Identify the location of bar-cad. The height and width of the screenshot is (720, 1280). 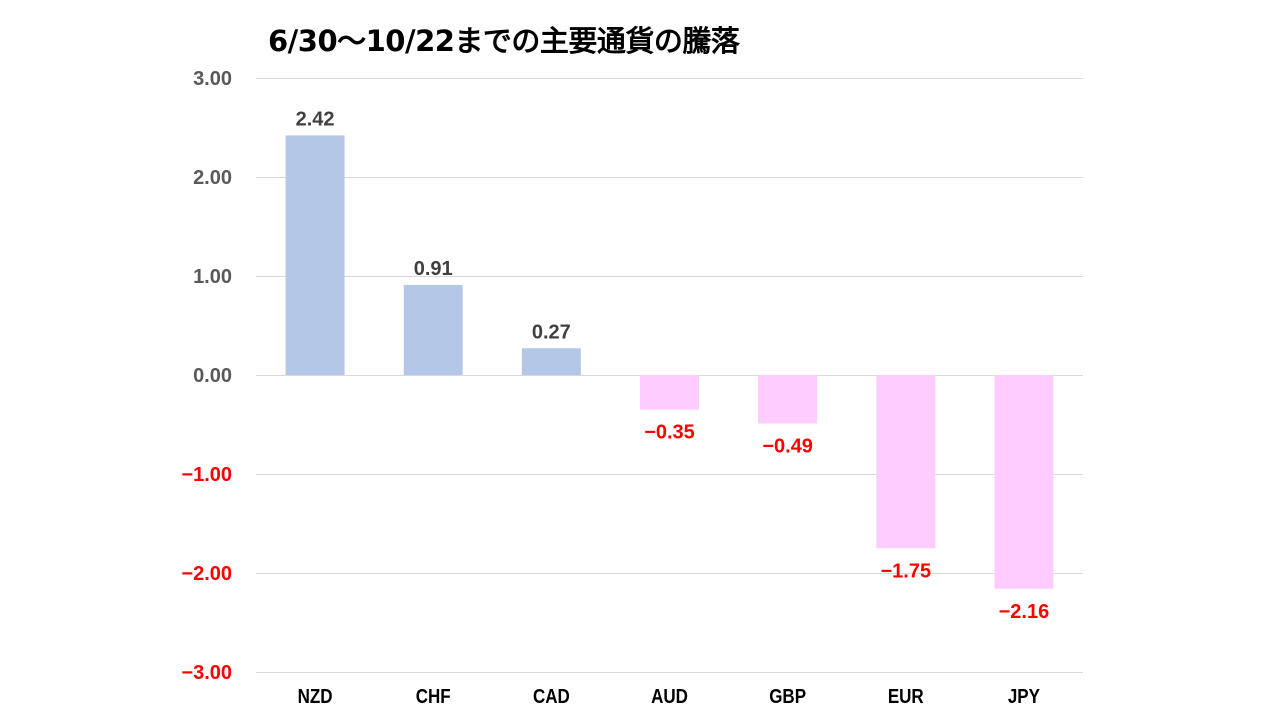
(551, 361).